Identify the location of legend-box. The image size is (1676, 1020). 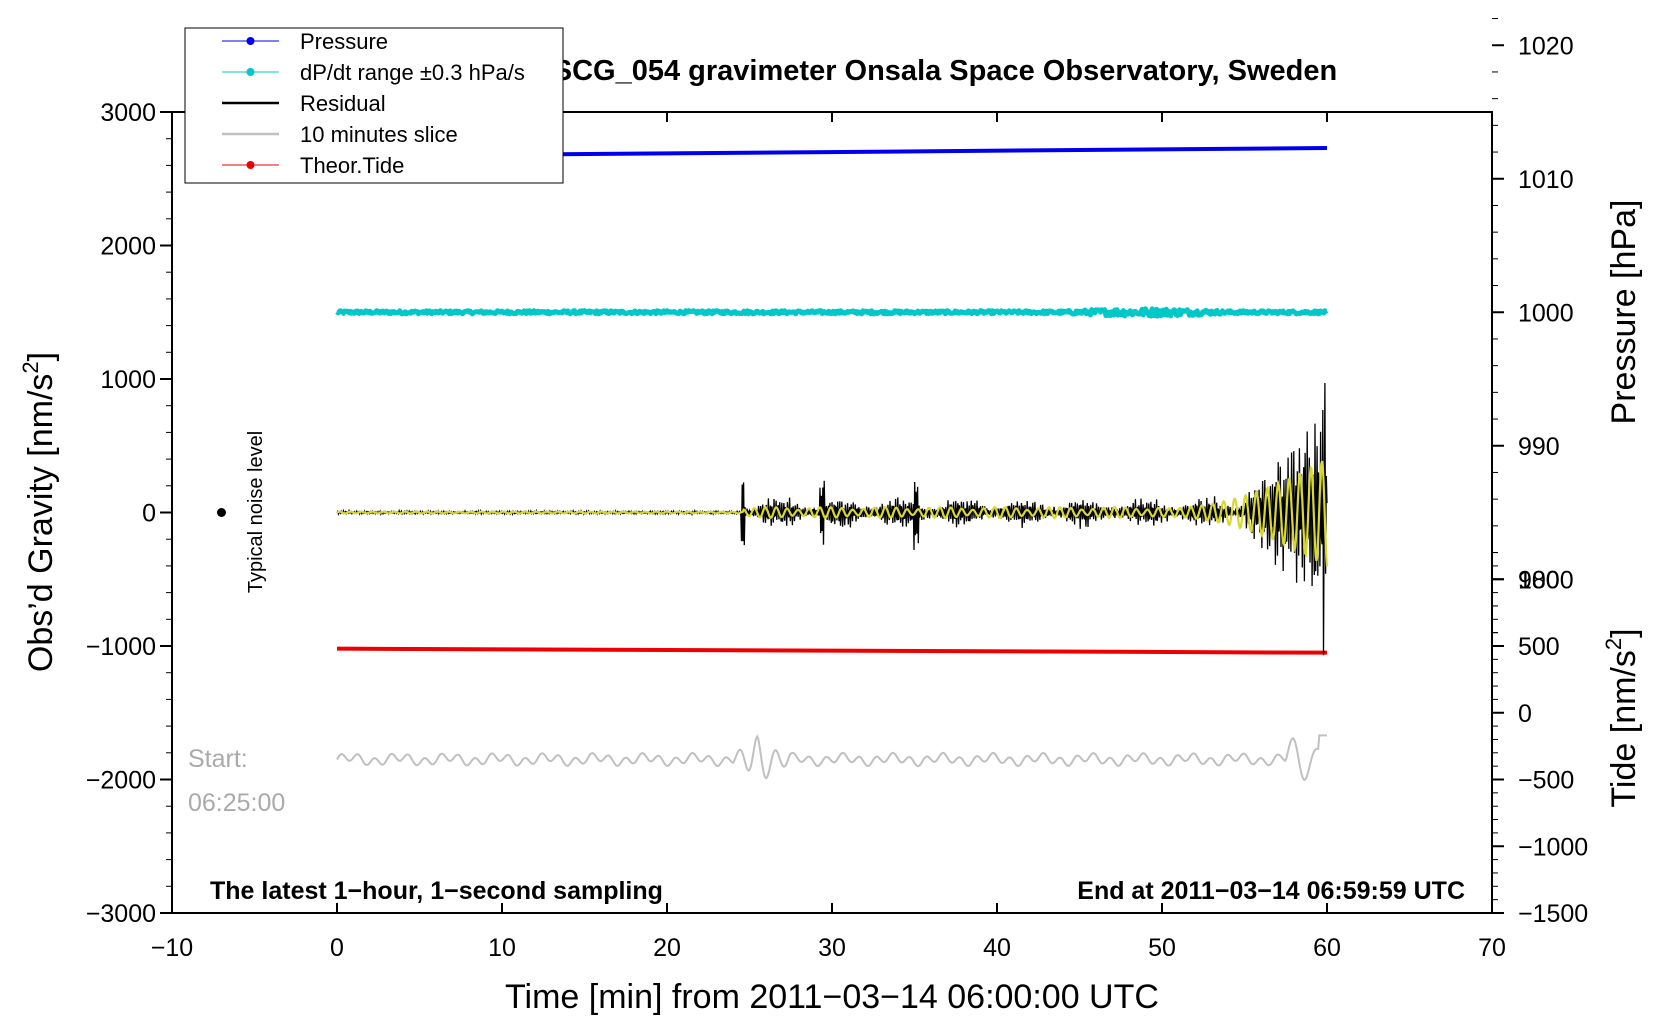
(374, 105).